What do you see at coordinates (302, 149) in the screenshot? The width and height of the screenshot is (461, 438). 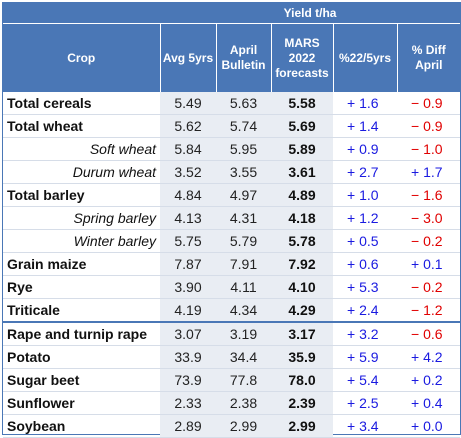 I see `mars-forecast-cell: 5.89` at bounding box center [302, 149].